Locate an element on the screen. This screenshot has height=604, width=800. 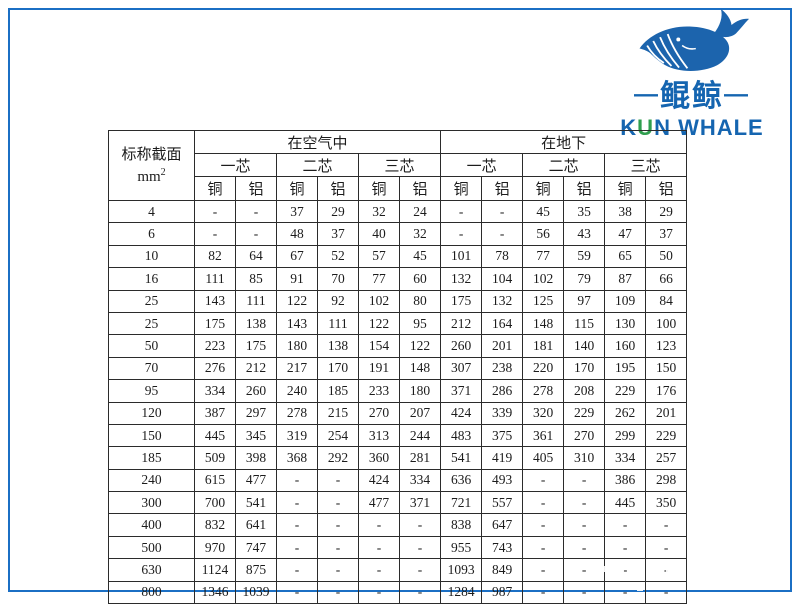
value-cell: 970 is located at coordinates (215, 547).